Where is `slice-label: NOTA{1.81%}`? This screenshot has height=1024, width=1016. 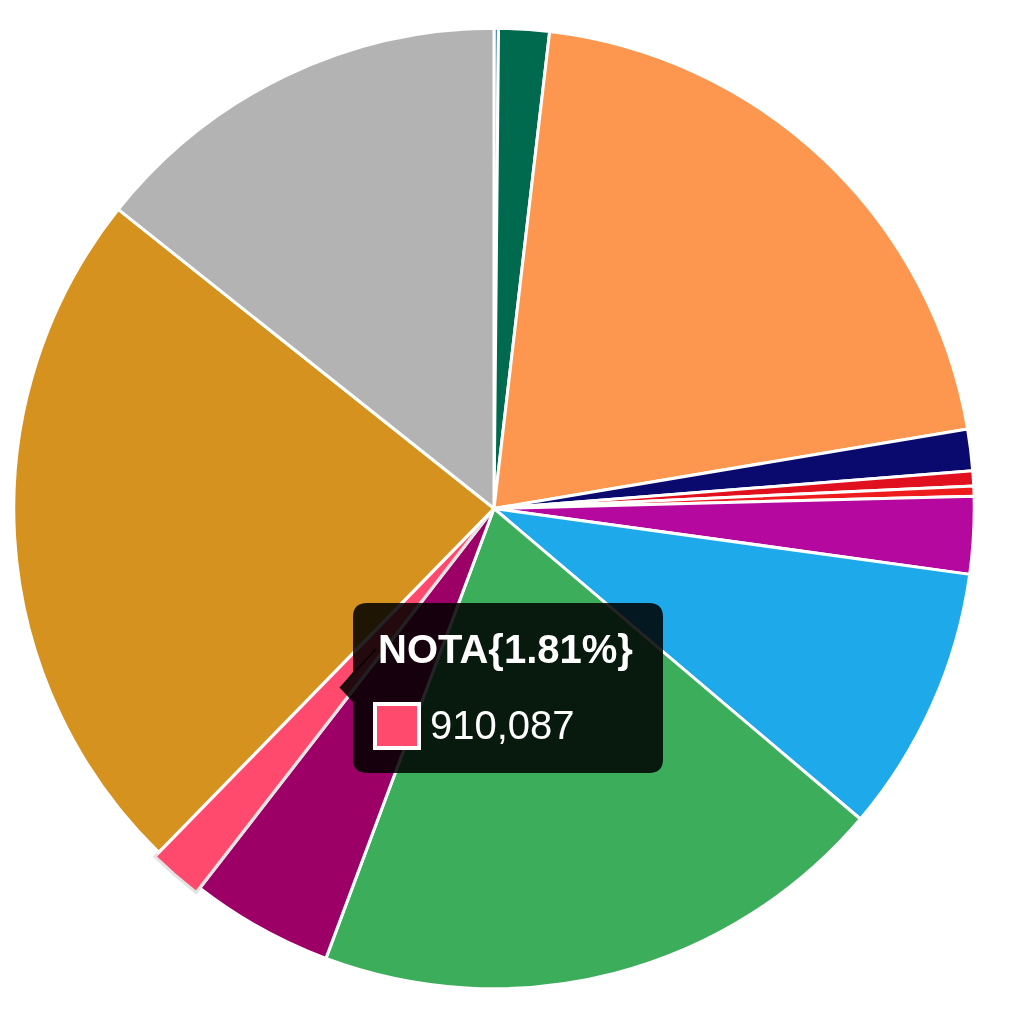
slice-label: NOTA{1.81%} is located at coordinates (505, 649).